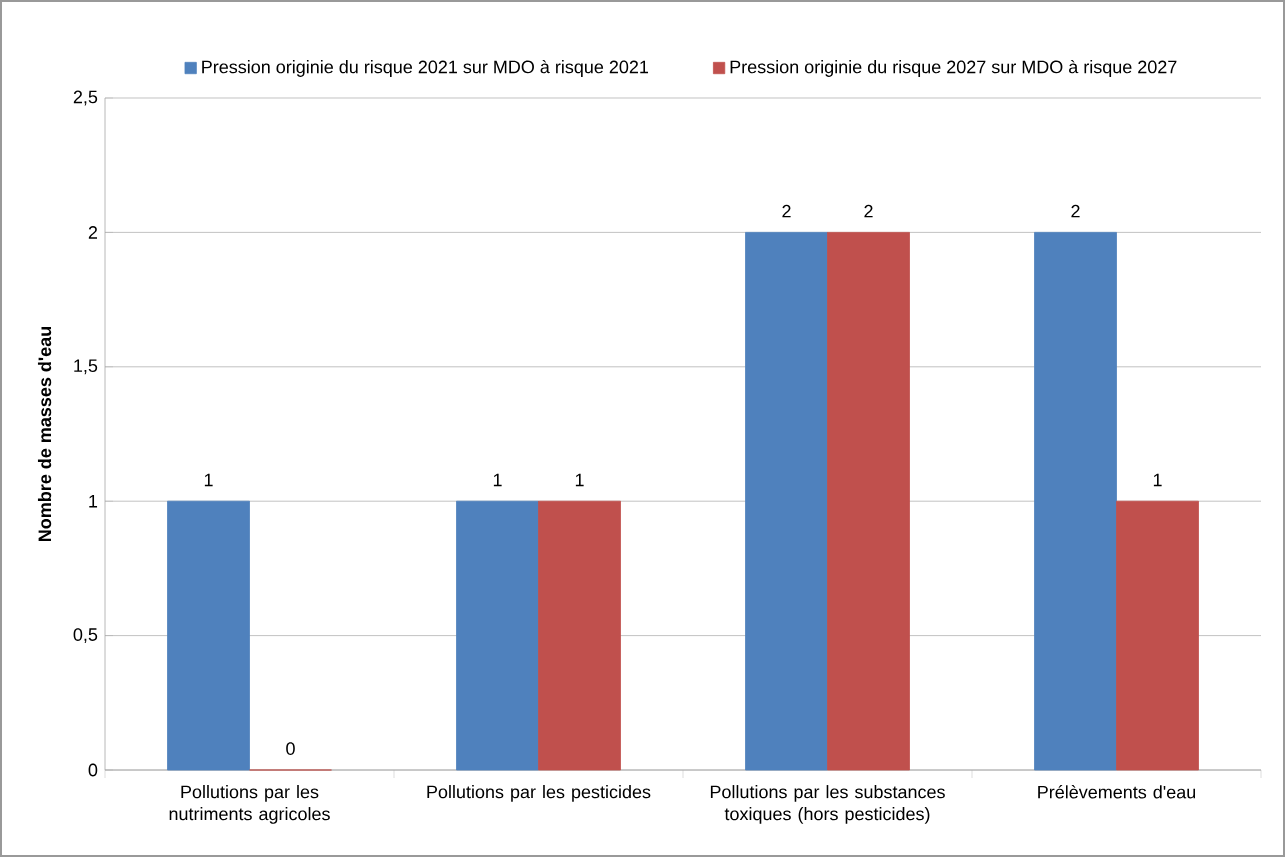 The width and height of the screenshot is (1285, 857). Describe the element at coordinates (44, 434) in the screenshot. I see `y-axis-title: Nombre de masses d'eau` at that location.